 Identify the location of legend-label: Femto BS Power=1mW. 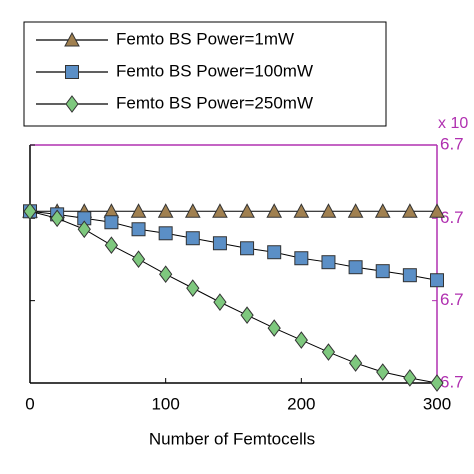
(205, 38).